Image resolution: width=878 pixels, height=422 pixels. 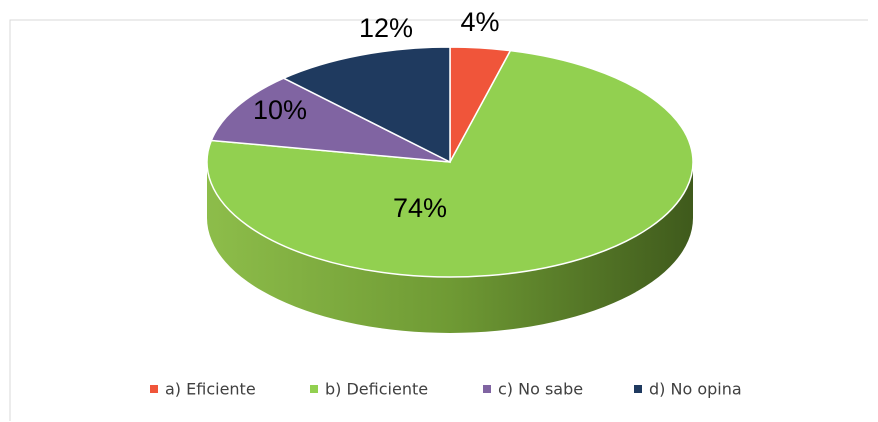 I want to click on legend-label: d) No opina, so click(x=695, y=389).